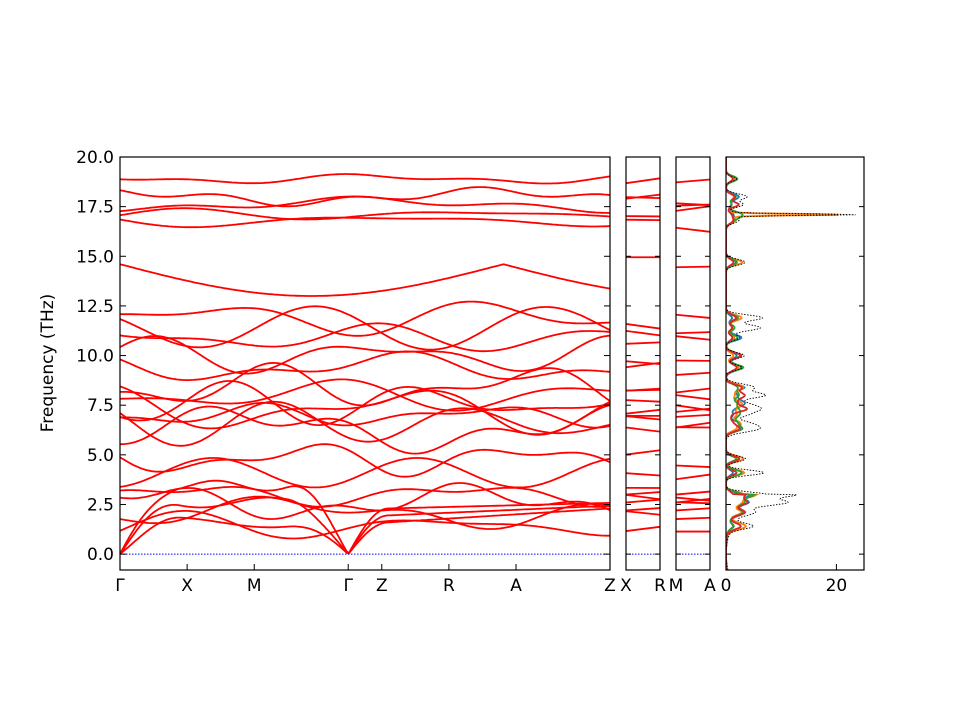 The width and height of the screenshot is (960, 720). I want to click on y-axis-label: Frequency (THz), so click(48, 363).